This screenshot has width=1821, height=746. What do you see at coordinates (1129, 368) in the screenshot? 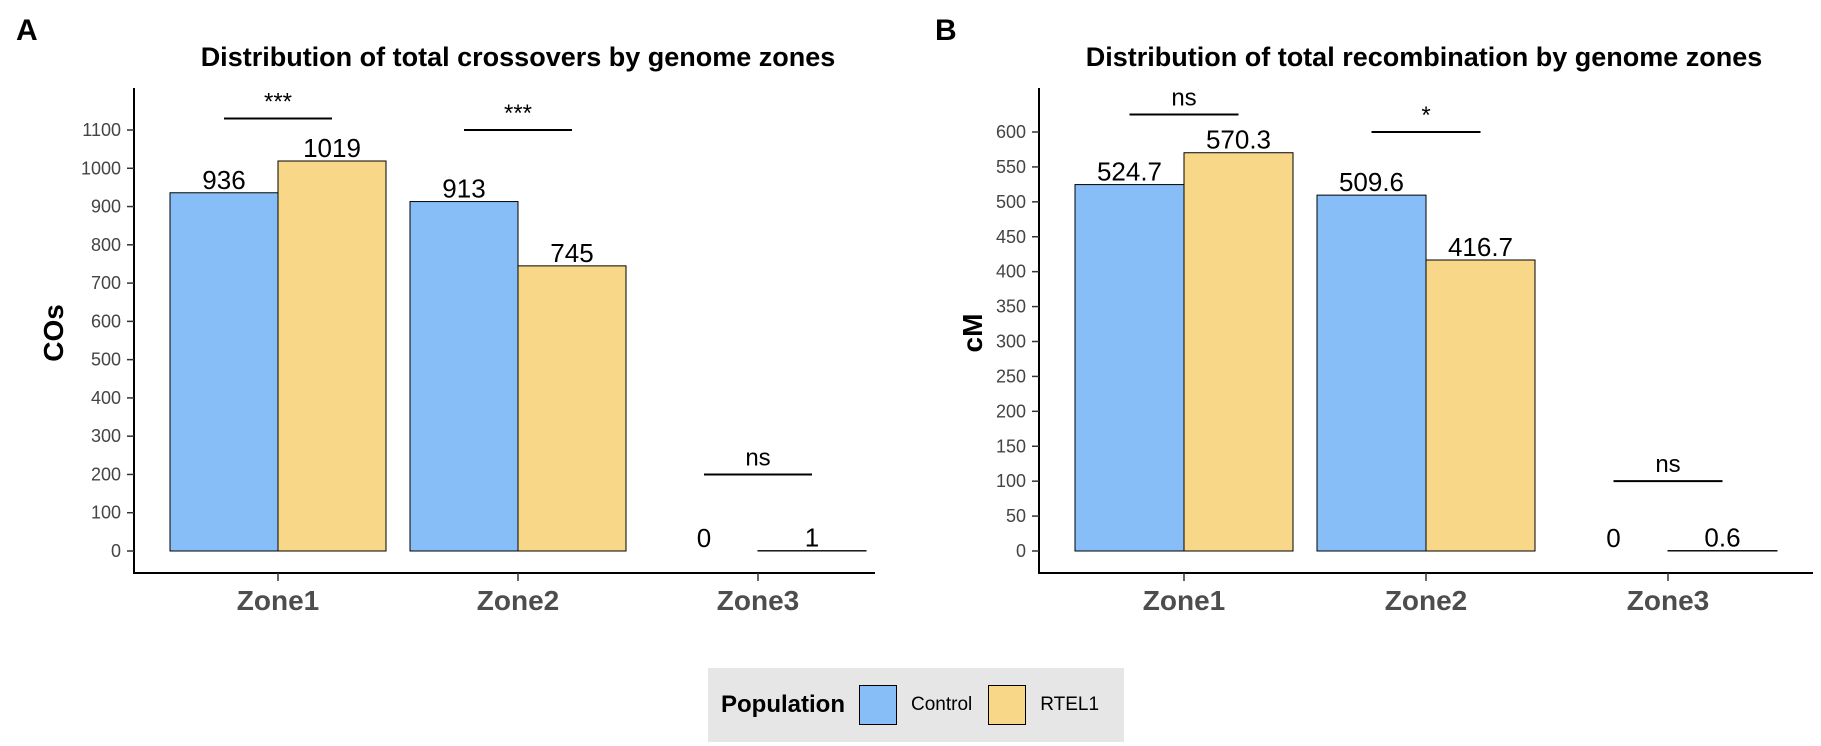
I see `panel-b-bar-zone1-control` at bounding box center [1129, 368].